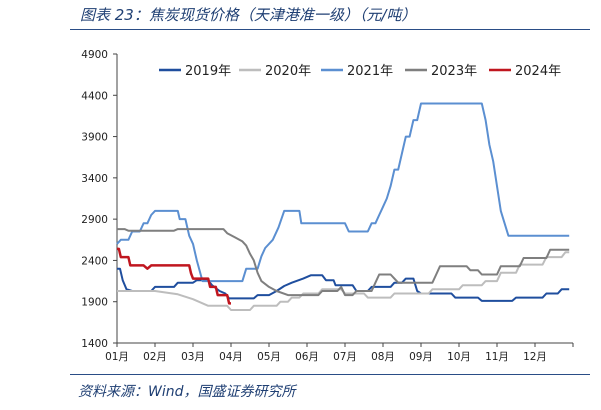 The image size is (601, 410). What do you see at coordinates (330, 29) in the screenshot?
I see `top-rule` at bounding box center [330, 29].